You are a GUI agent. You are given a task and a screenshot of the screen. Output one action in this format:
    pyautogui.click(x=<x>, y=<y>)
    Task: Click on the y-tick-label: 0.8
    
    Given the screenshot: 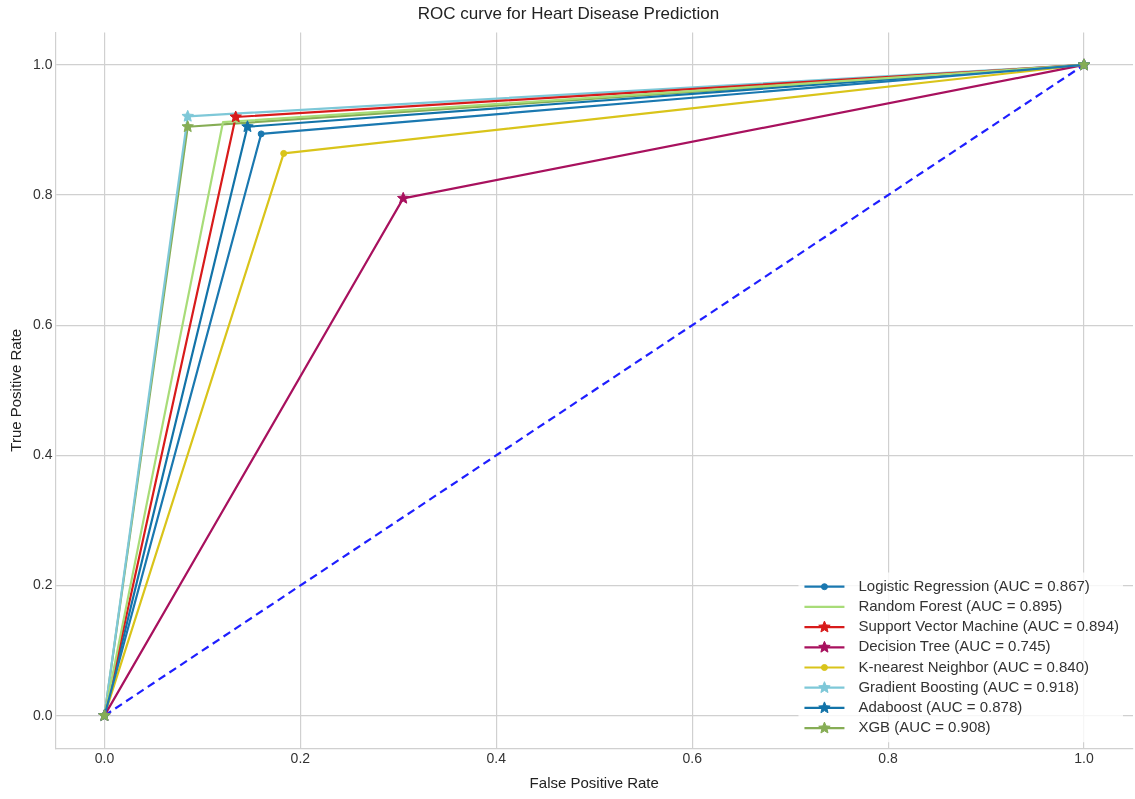 What is the action you would take?
    pyautogui.click(x=42, y=193)
    